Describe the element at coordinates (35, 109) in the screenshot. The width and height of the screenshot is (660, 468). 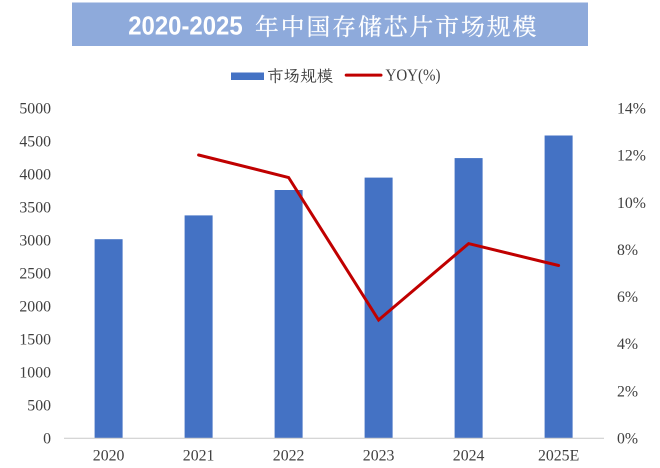
I see `svg-text: 5000` at that location.